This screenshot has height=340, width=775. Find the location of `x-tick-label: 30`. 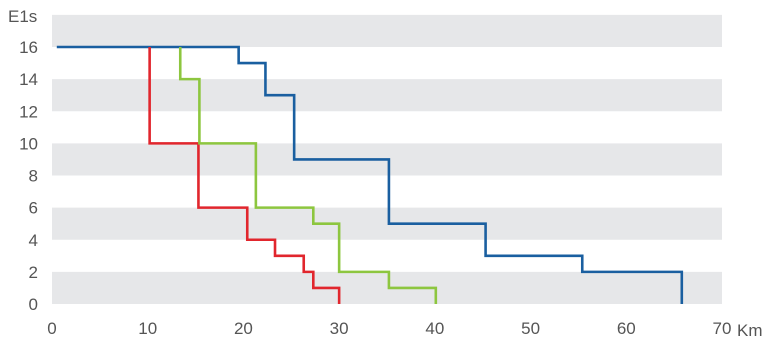

x-tick-label: 30 is located at coordinates (339, 328).